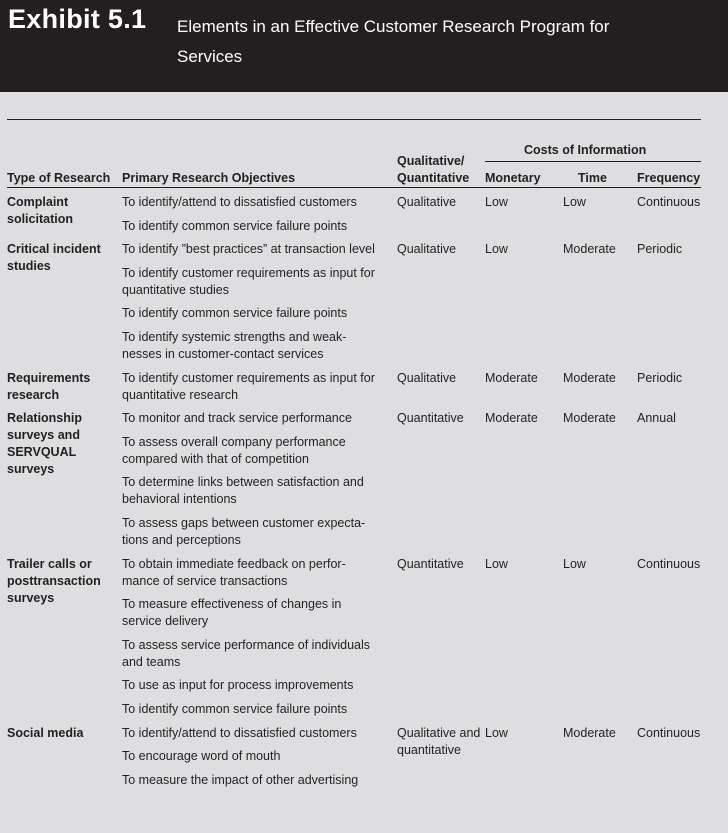 The image size is (728, 833). I want to click on top-rule, so click(354, 119).